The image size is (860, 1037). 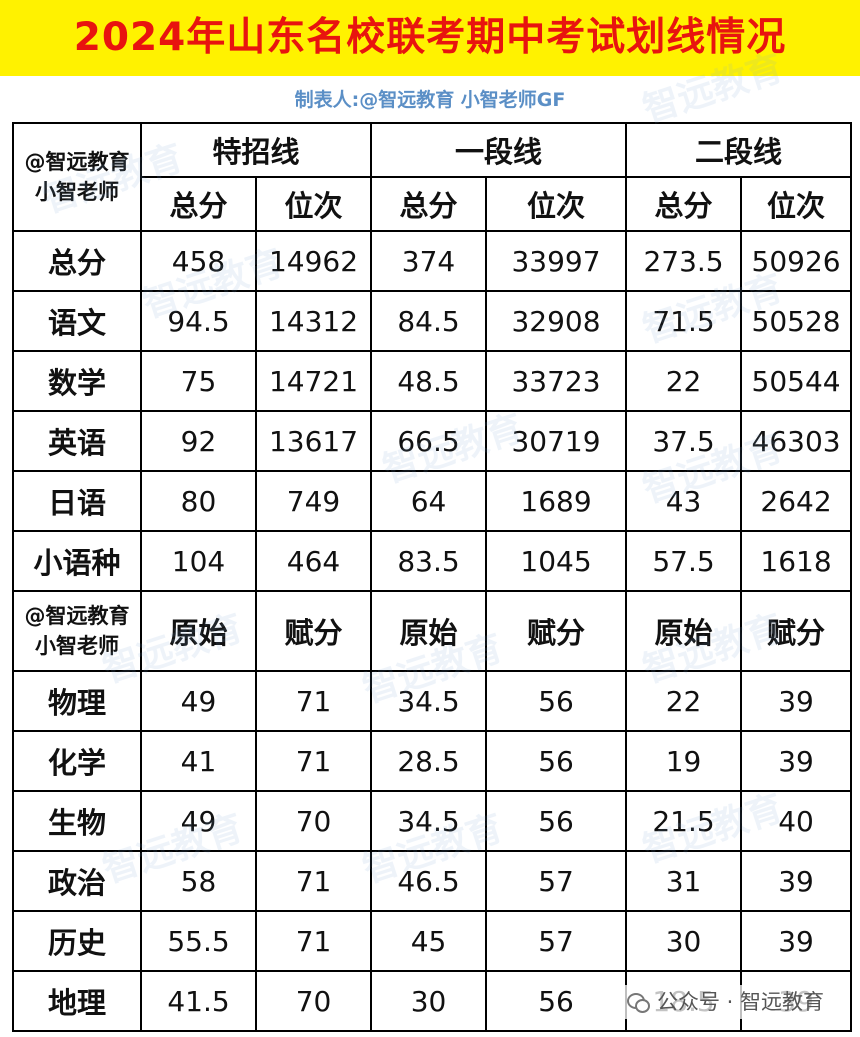 I want to click on table-cell: 19, so click(x=684, y=761).